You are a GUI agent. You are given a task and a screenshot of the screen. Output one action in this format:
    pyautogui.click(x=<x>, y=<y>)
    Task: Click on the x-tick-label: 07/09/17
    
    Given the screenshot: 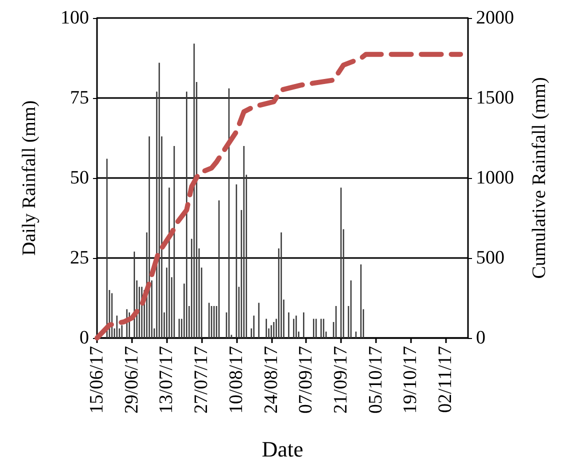 What is the action you would take?
    pyautogui.click(x=306, y=380)
    